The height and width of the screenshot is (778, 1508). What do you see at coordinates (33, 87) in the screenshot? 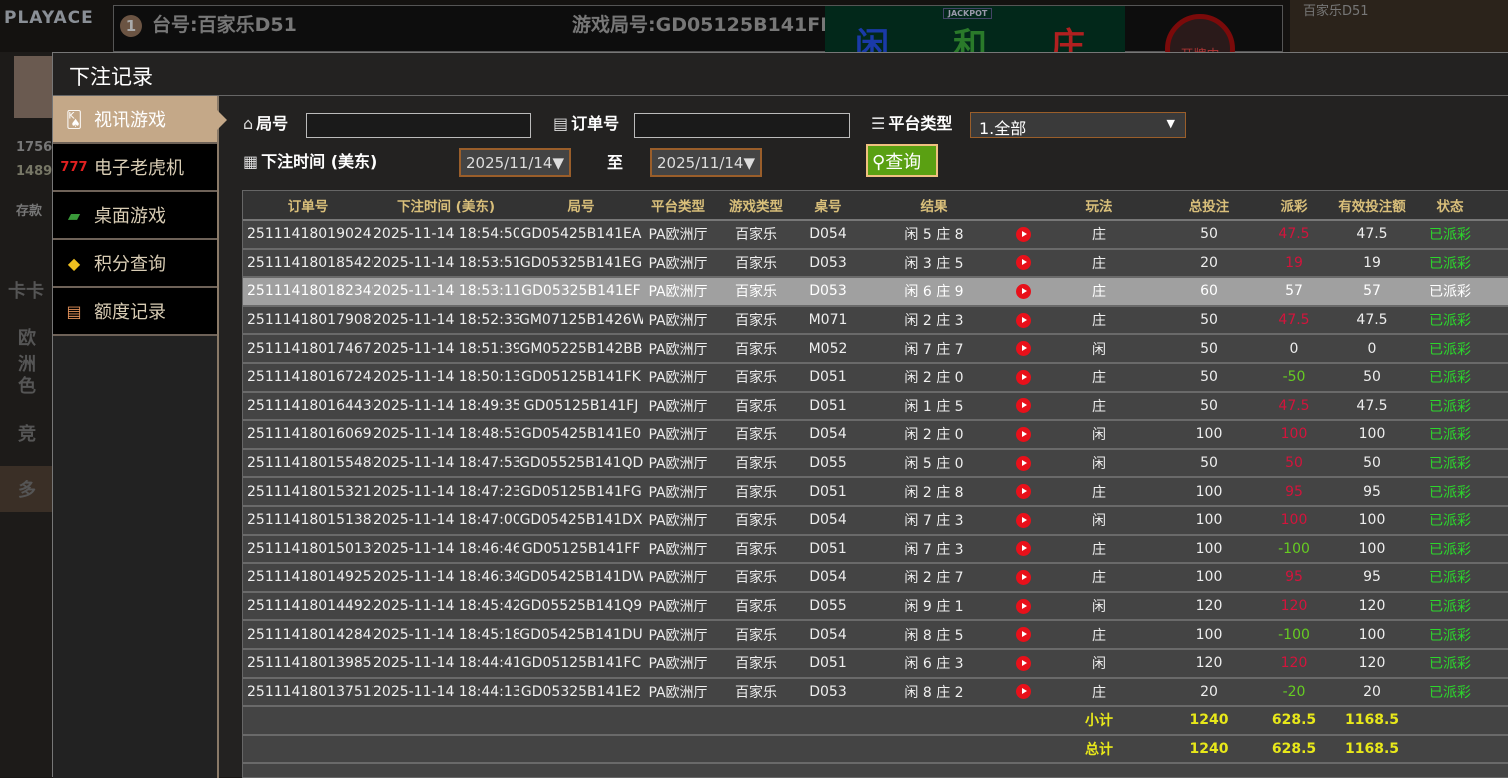
I see `user-avatar` at bounding box center [33, 87].